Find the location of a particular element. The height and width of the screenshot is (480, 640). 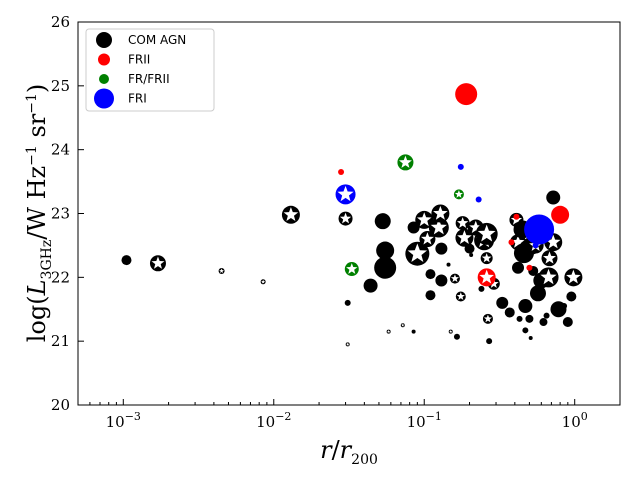

x-tick-label: 10⁻³ is located at coordinates (123, 420).